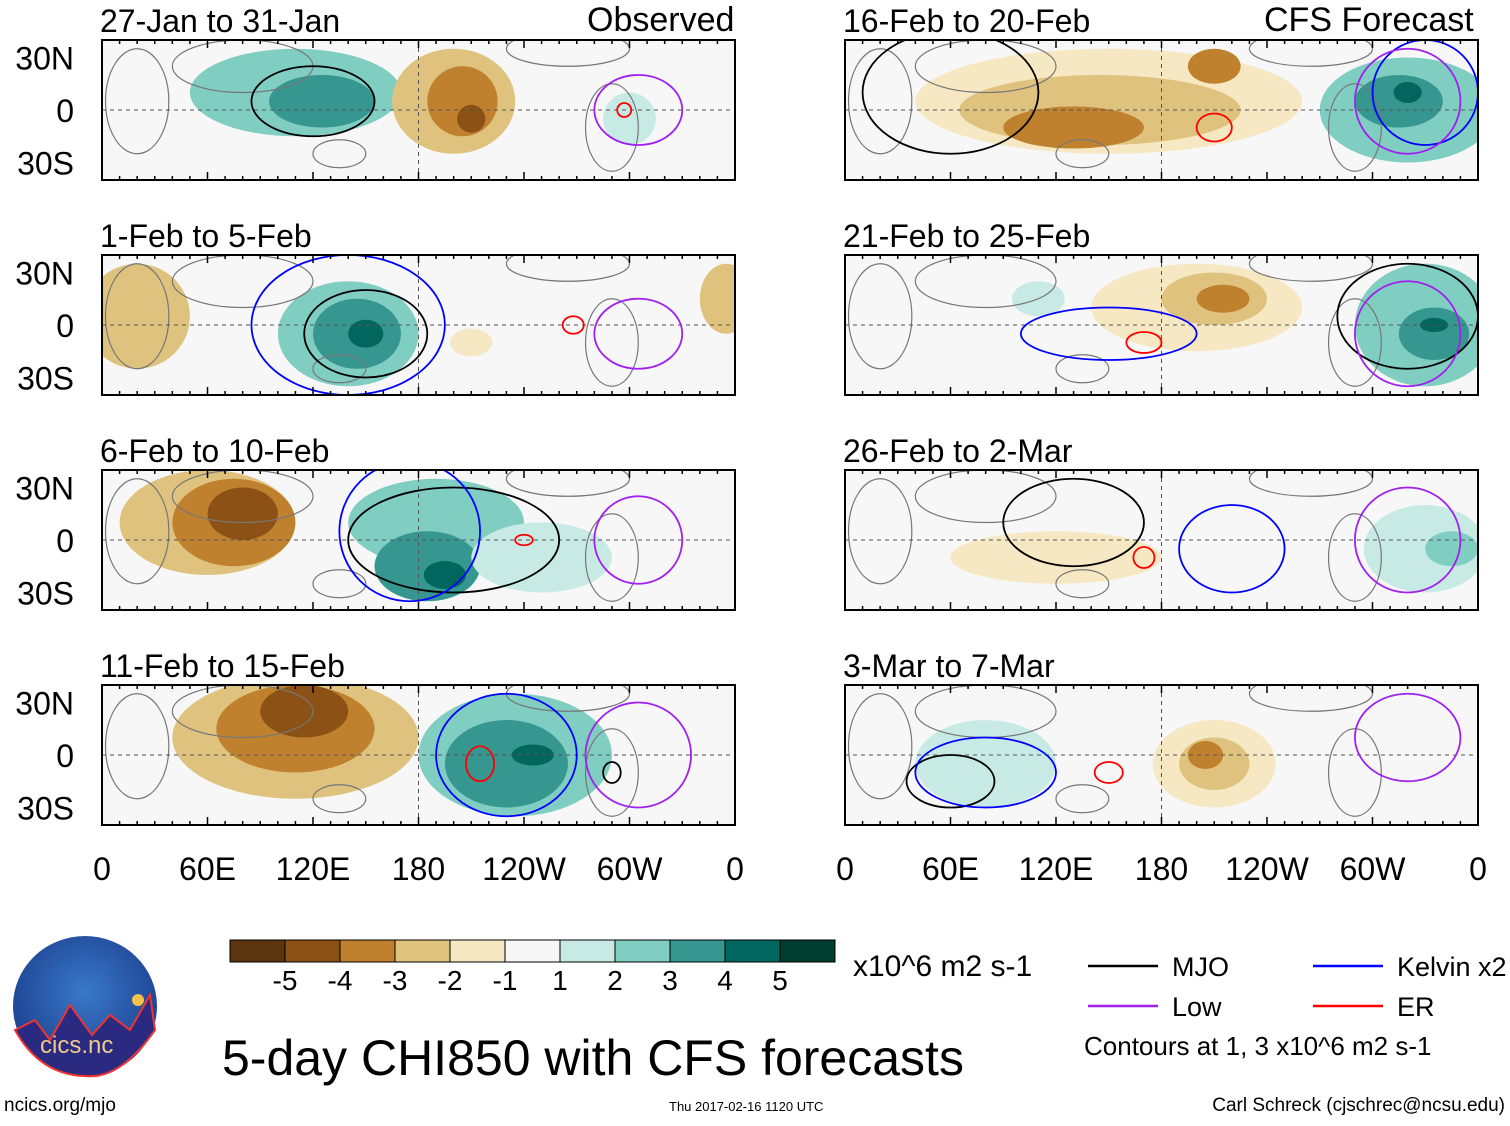  What do you see at coordinates (222, 666) in the screenshot?
I see `panel-title: 11-Feb to 15-Feb` at bounding box center [222, 666].